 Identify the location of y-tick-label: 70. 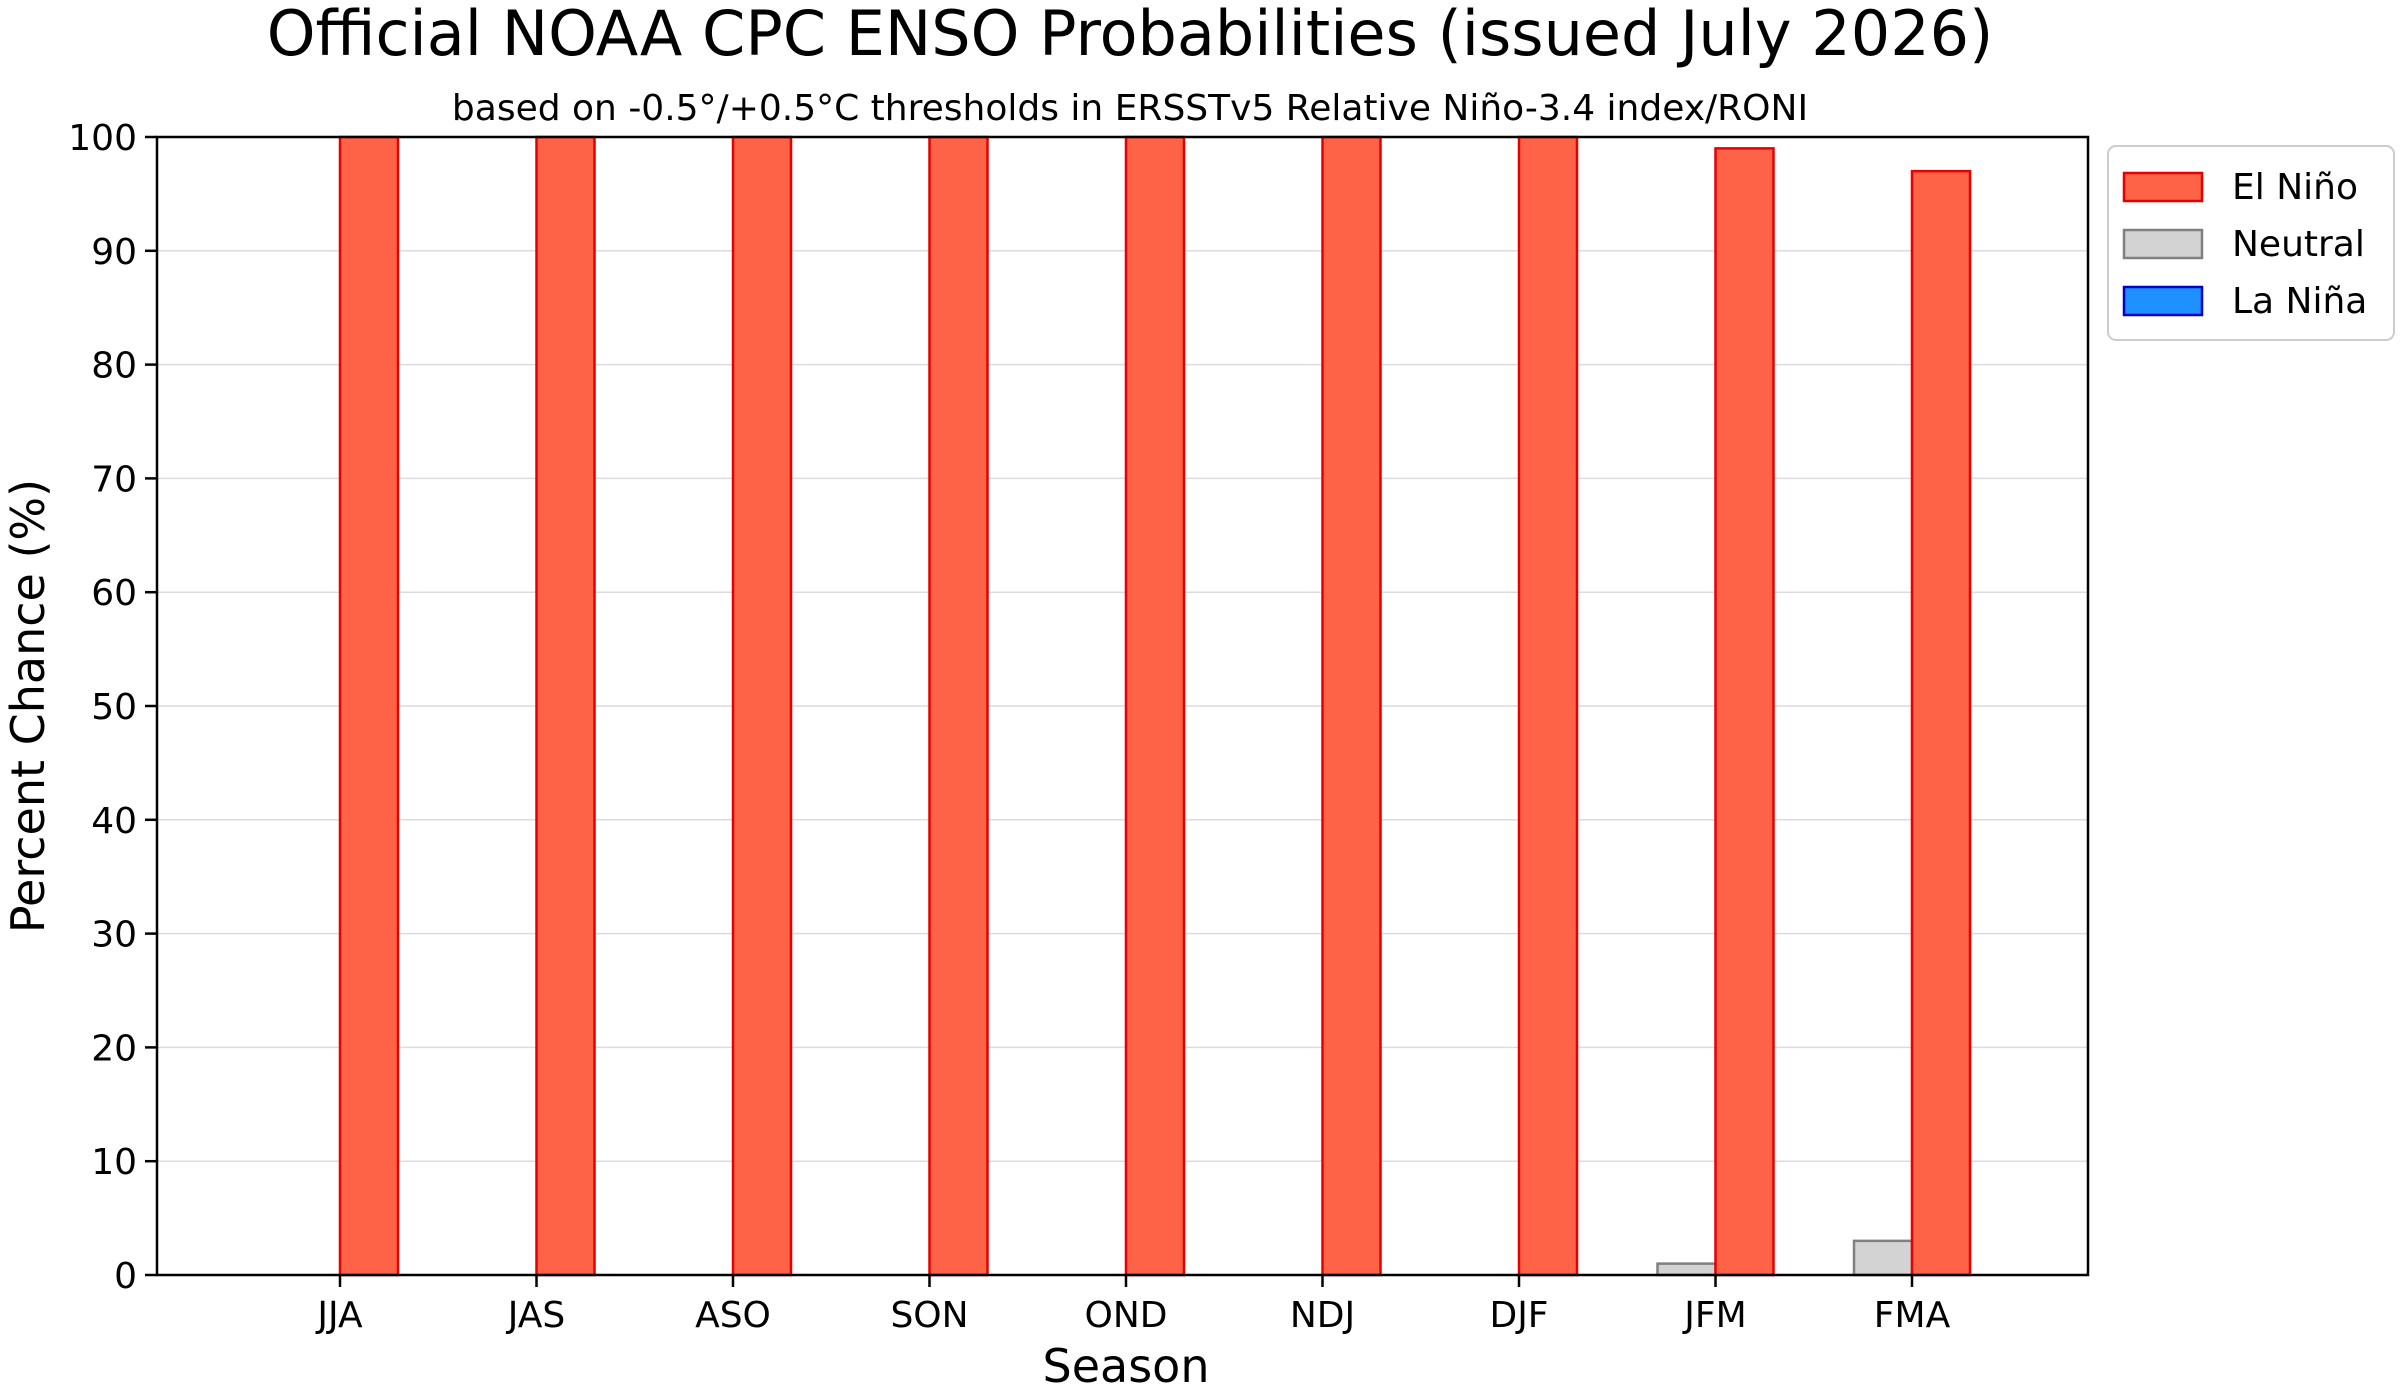
(114, 479).